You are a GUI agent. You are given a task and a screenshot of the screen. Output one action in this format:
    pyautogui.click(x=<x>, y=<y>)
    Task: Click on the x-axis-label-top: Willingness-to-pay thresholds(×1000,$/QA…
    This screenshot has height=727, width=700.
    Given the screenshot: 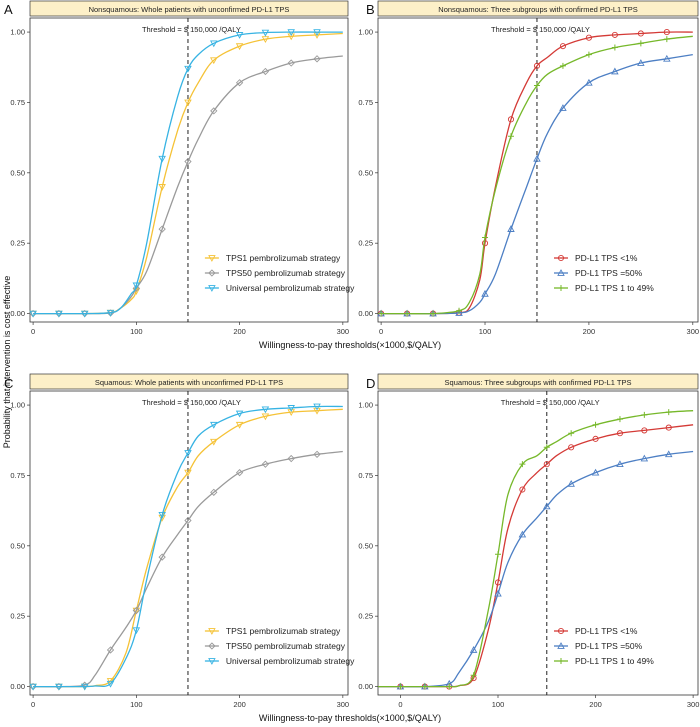 What is the action you would take?
    pyautogui.click(x=350, y=345)
    